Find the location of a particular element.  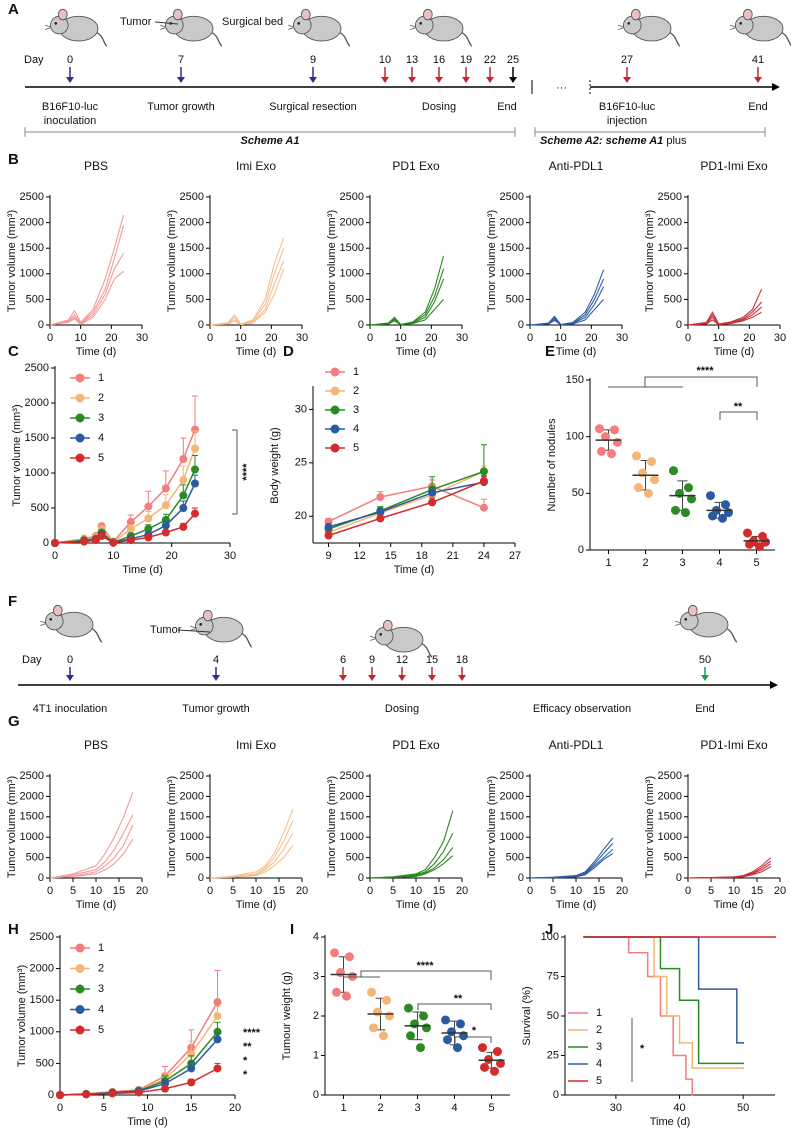

y-tick-label: 75 is located at coordinates (553, 976).